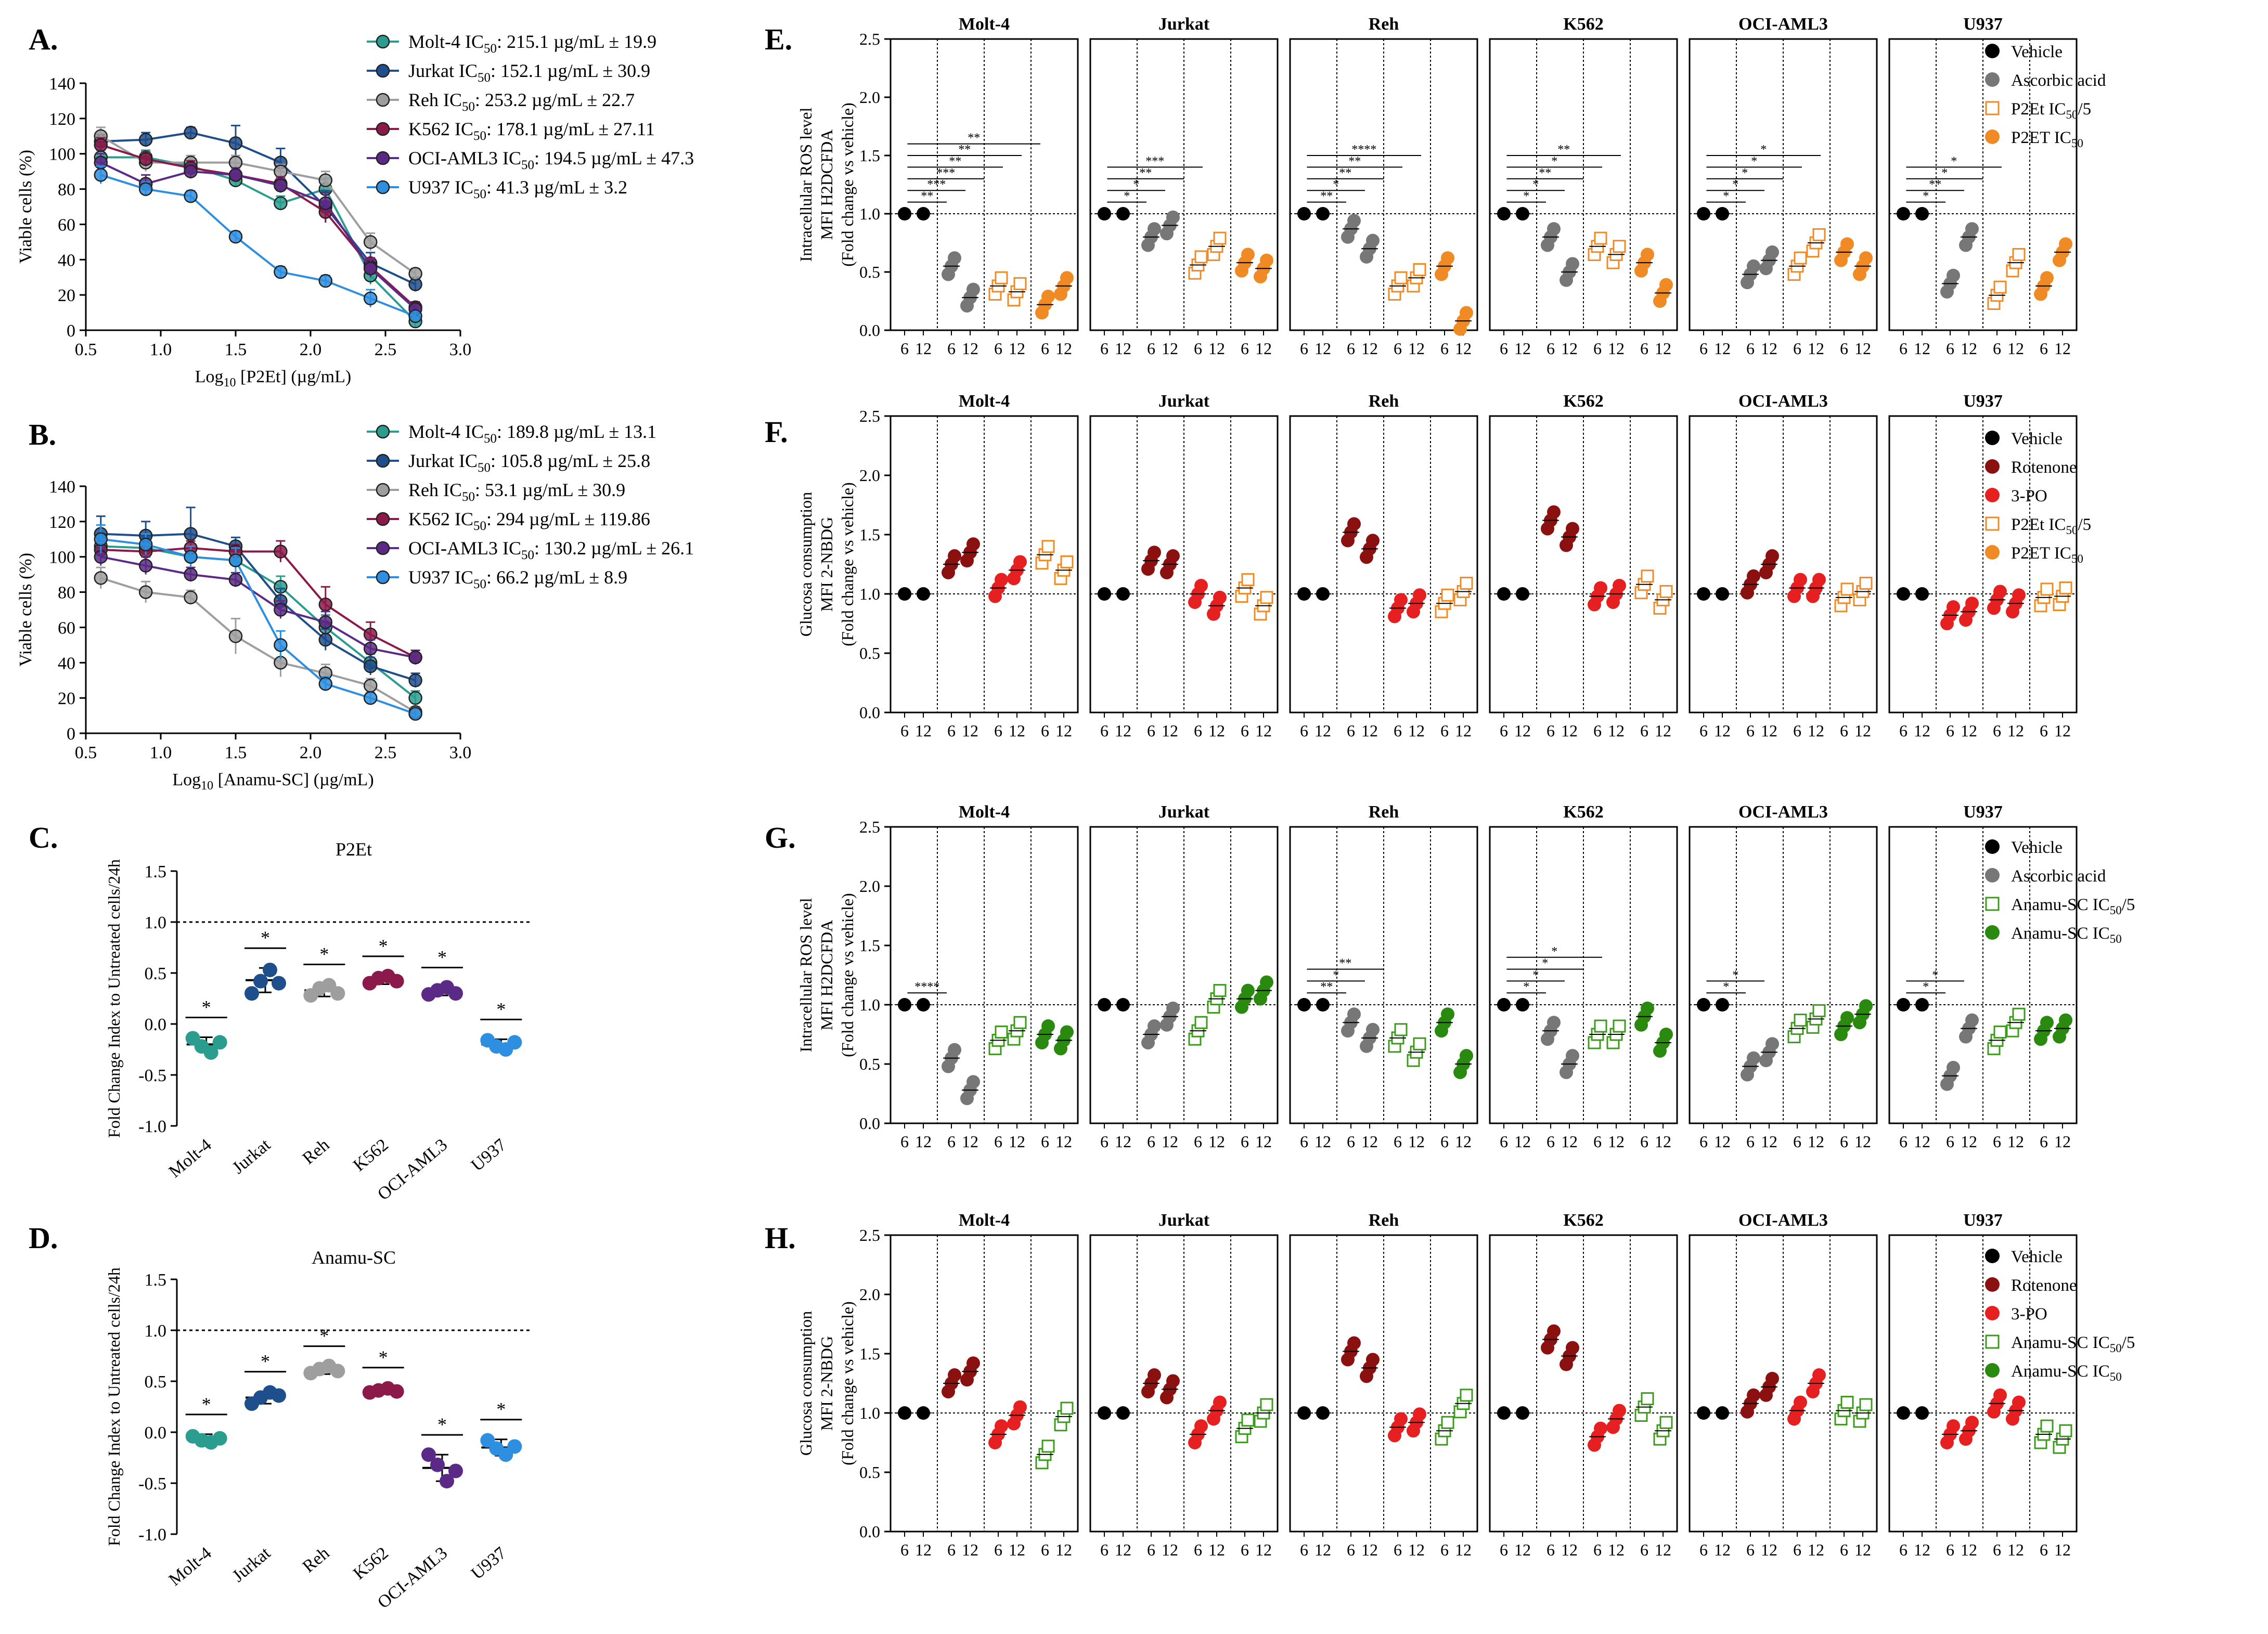 The height and width of the screenshot is (1634, 2268). I want to click on y-axis-label: Fold Change Index to Untreated cells/24h, so click(114, 1406).